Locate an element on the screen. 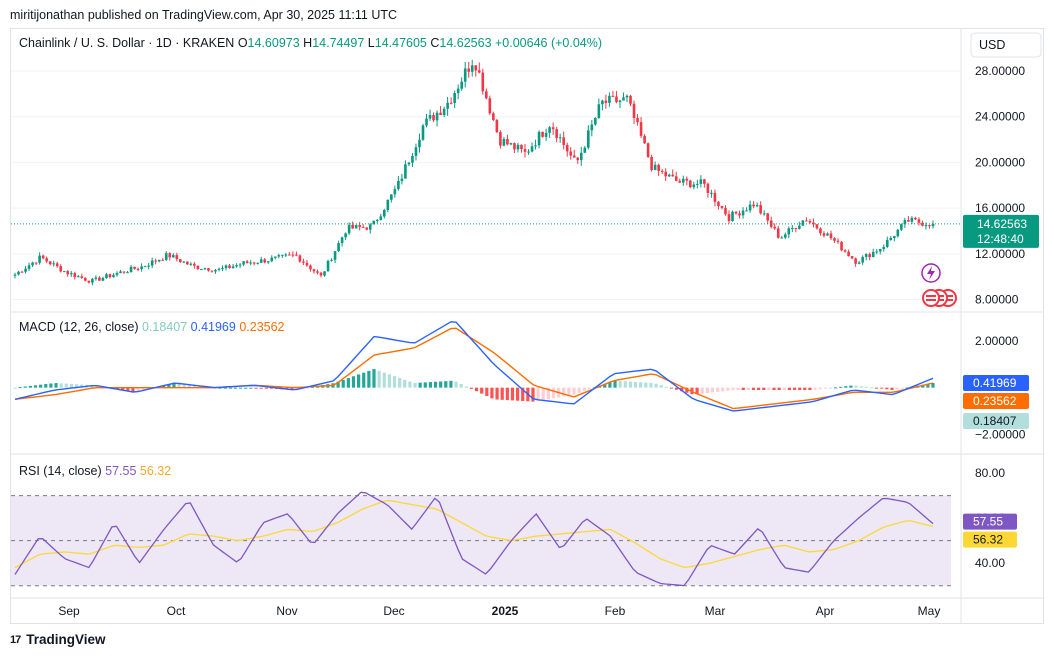 This screenshot has height=659, width=1054. time-axis-tick-label: Sep is located at coordinates (69, 611).